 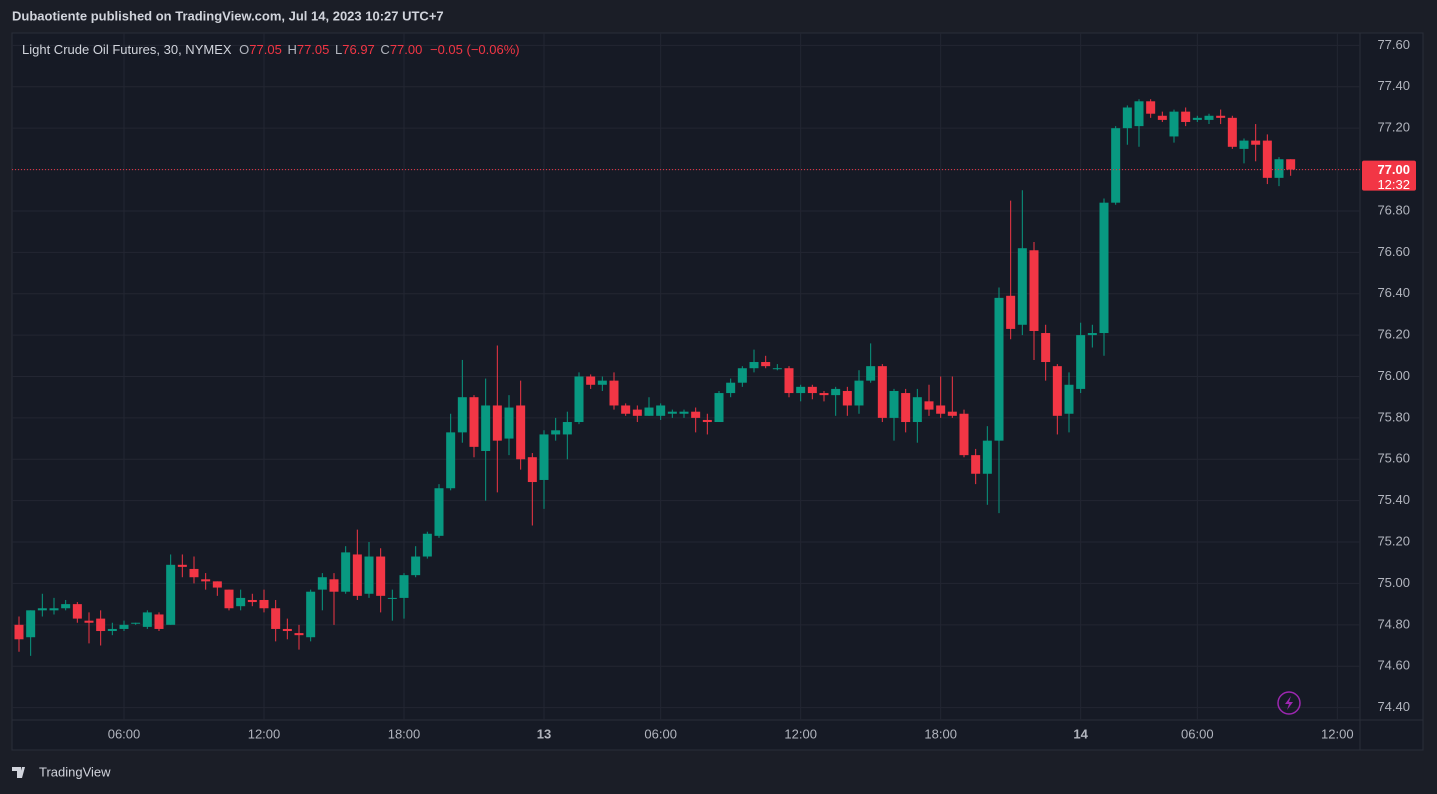 I want to click on y-tick-label: 76.00, so click(x=1393, y=375).